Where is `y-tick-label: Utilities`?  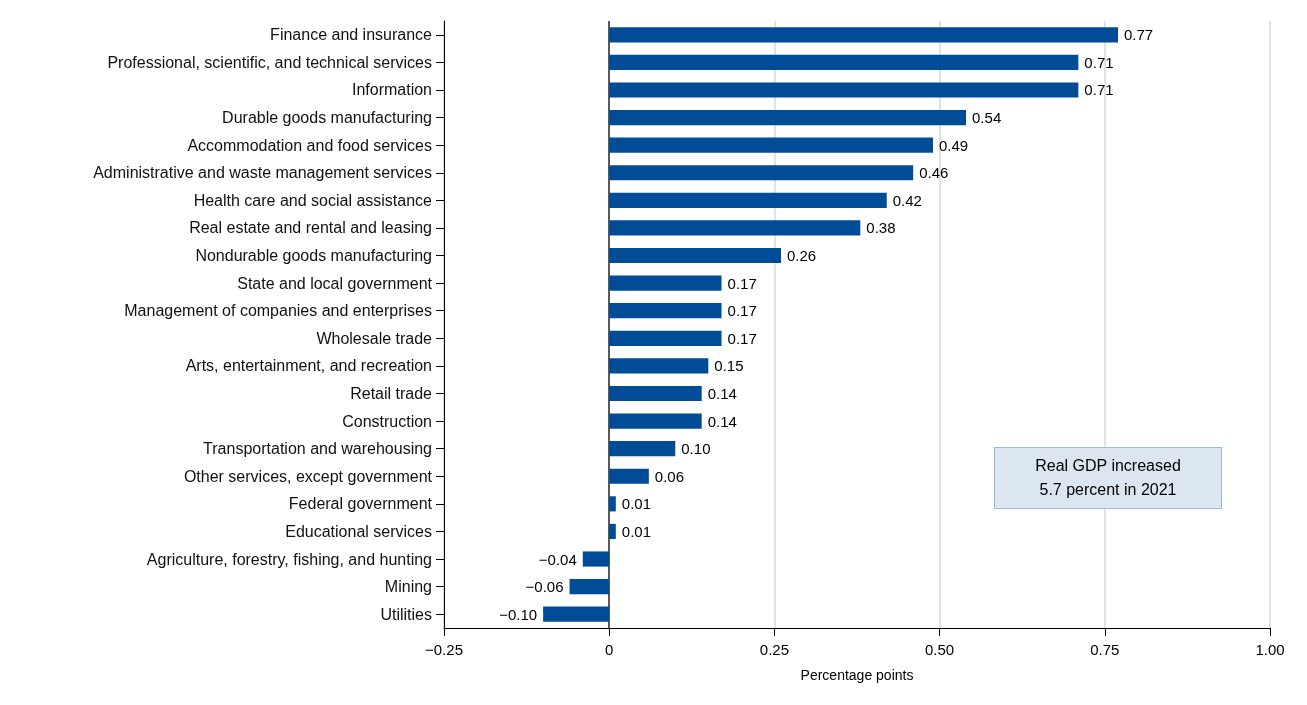
y-tick-label: Utilities is located at coordinates (406, 614).